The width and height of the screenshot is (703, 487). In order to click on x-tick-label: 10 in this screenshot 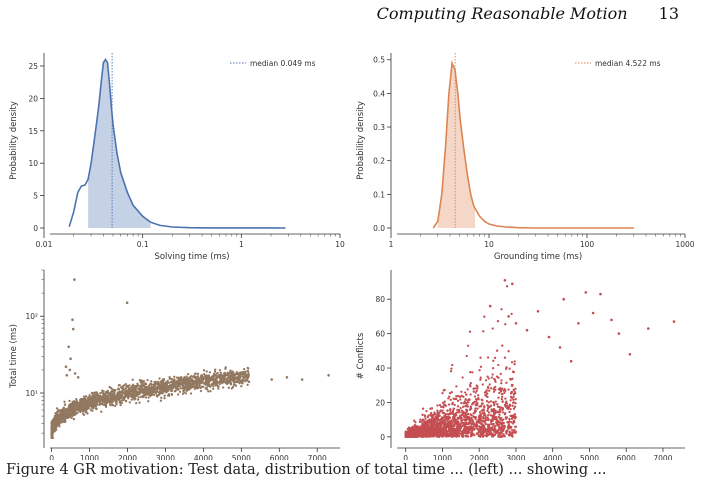, I will do `click(489, 244)`.